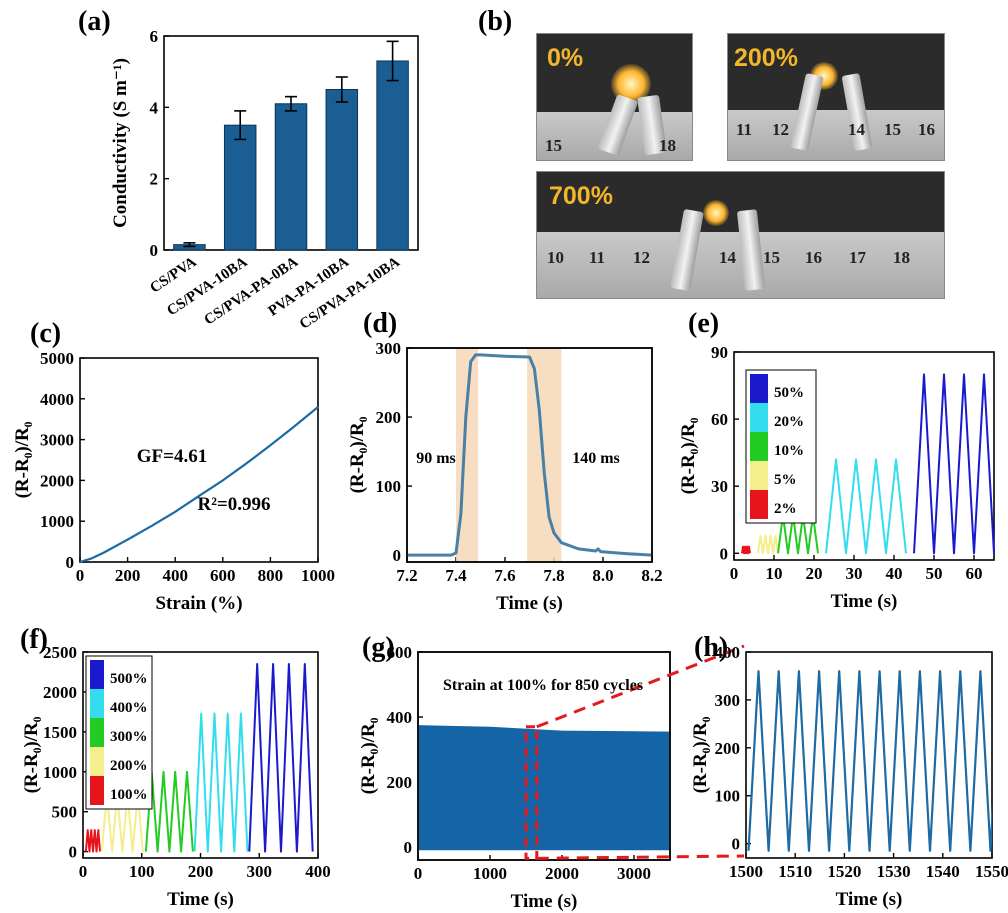  What do you see at coordinates (602, 575) in the screenshot?
I see `x-tick-label: 8.0` at bounding box center [602, 575].